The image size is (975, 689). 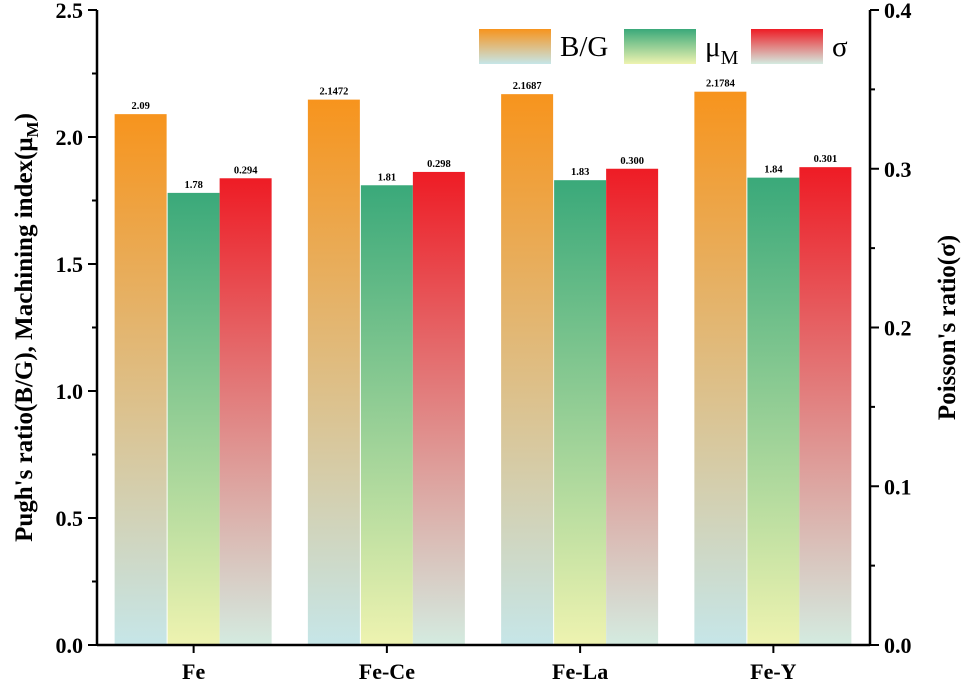 I want to click on y2-tick-label: 0.4, so click(x=898, y=11).